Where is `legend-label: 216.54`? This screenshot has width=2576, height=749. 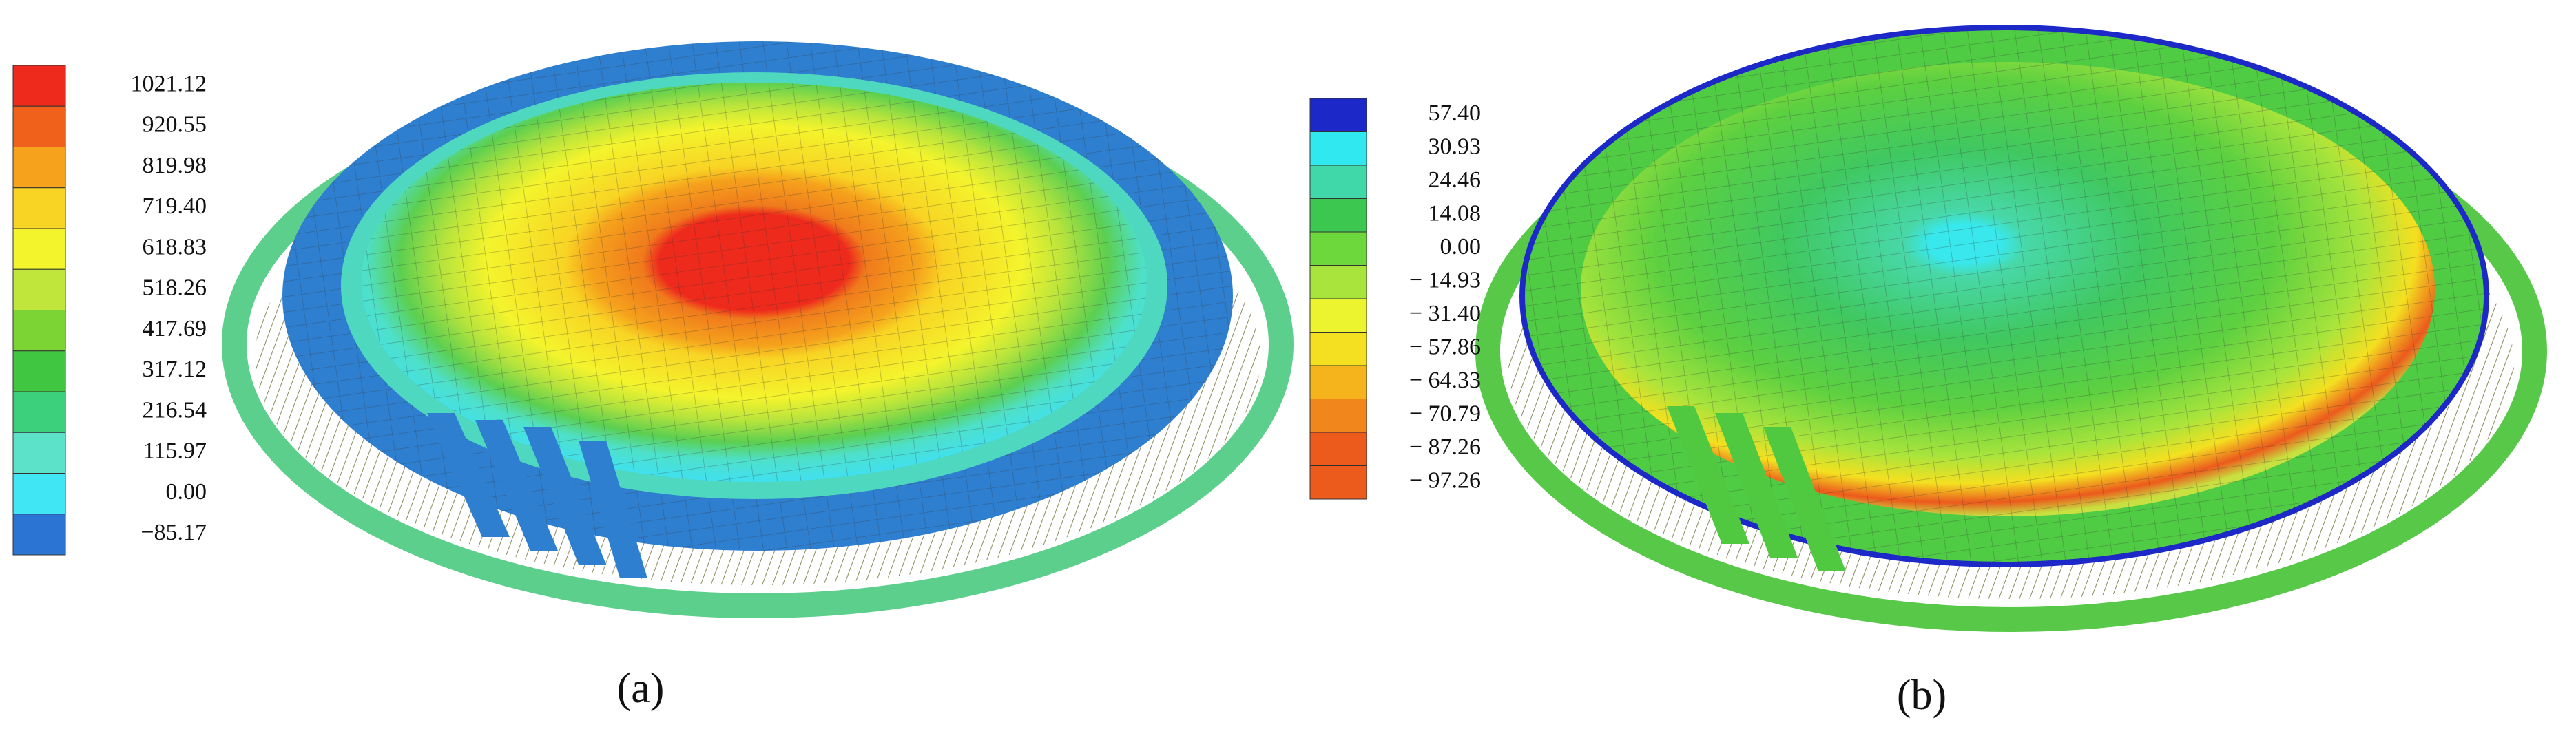
legend-label: 216.54 is located at coordinates (175, 410).